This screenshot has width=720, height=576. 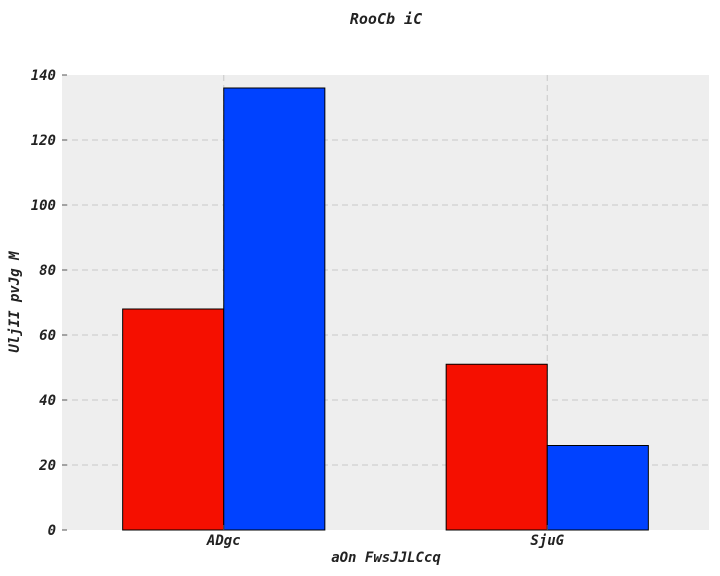 I want to click on y-tick-label: 140, so click(x=43, y=76).